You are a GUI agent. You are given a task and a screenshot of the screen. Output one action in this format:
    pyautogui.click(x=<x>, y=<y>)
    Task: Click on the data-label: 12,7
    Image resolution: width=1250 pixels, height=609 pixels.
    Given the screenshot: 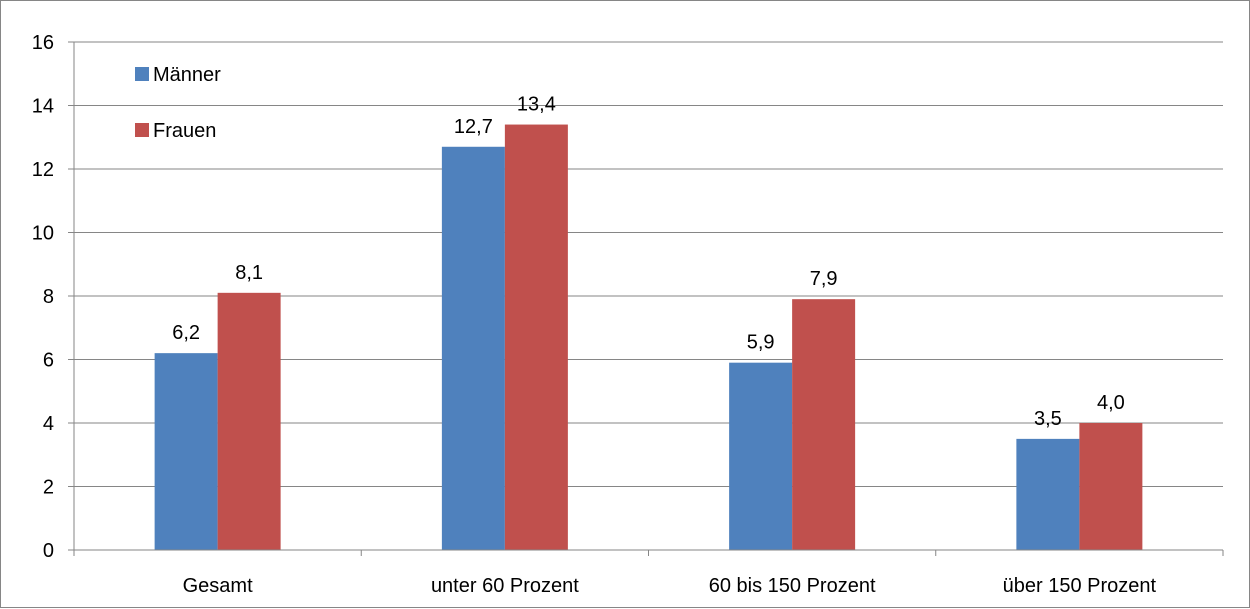 What is the action you would take?
    pyautogui.click(x=473, y=127)
    